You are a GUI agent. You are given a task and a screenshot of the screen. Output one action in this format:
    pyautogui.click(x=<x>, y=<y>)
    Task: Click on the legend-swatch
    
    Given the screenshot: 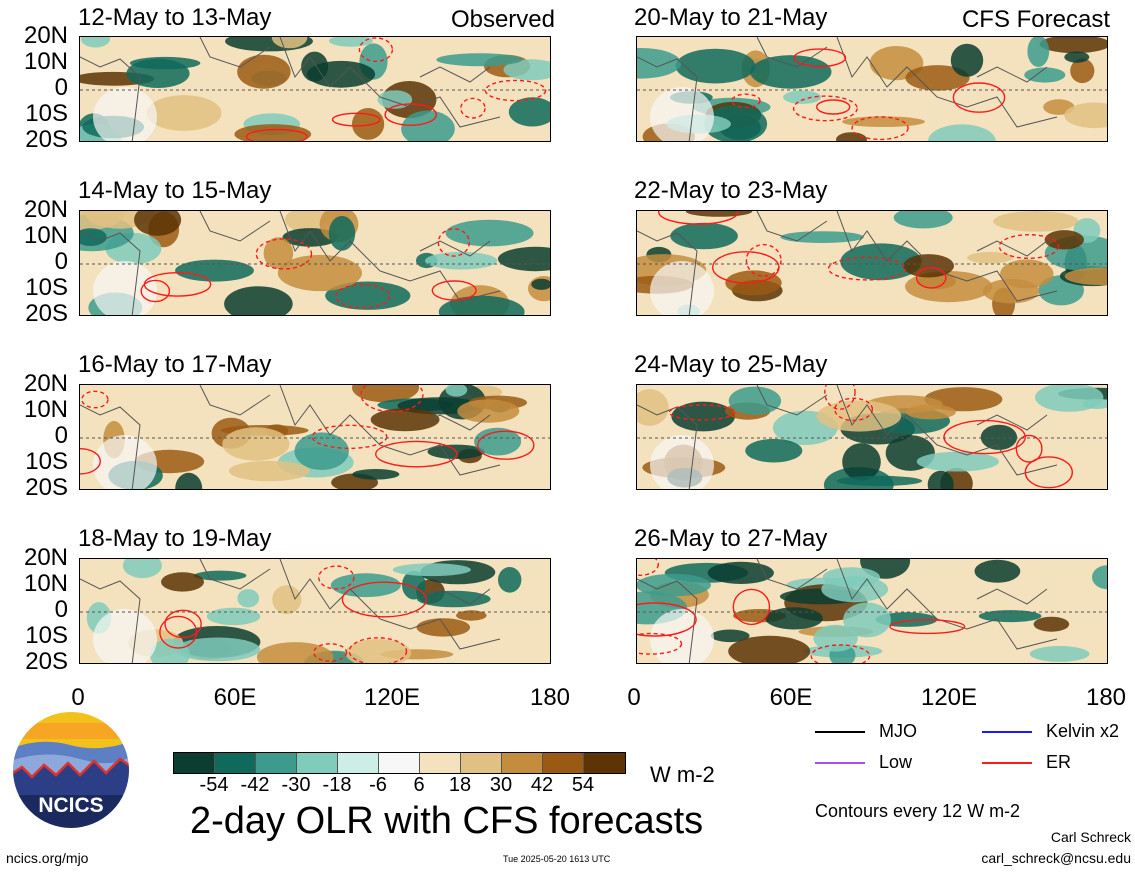 What is the action you would take?
    pyautogui.click(x=1007, y=732)
    